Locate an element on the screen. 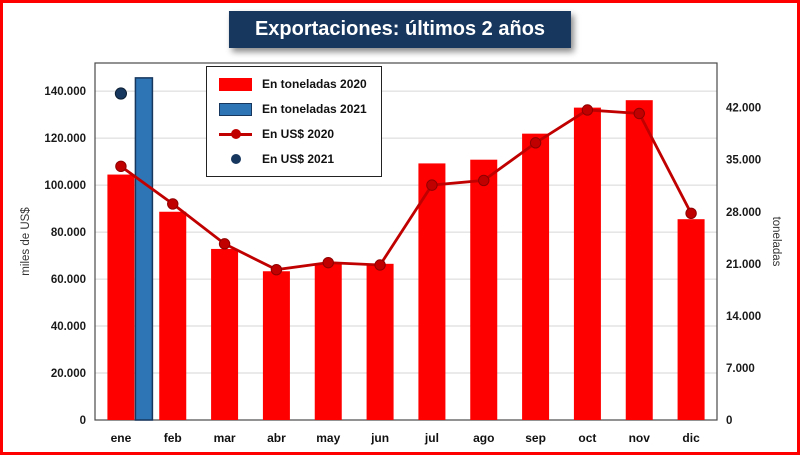 This screenshot has width=800, height=455. legend-line-marker is located at coordinates (235, 134).